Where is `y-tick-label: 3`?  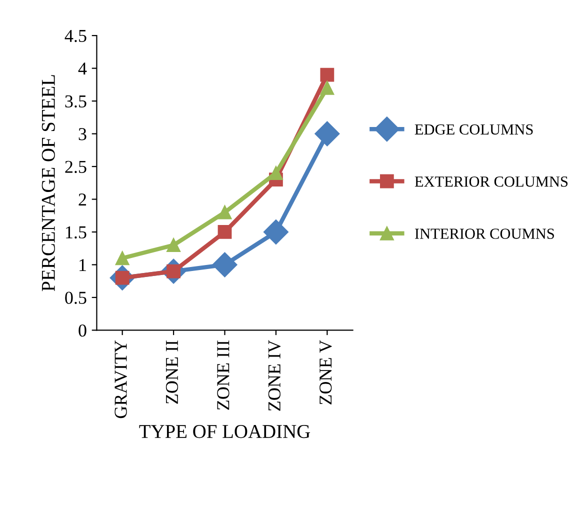 y-tick-label: 3 is located at coordinates (82, 134).